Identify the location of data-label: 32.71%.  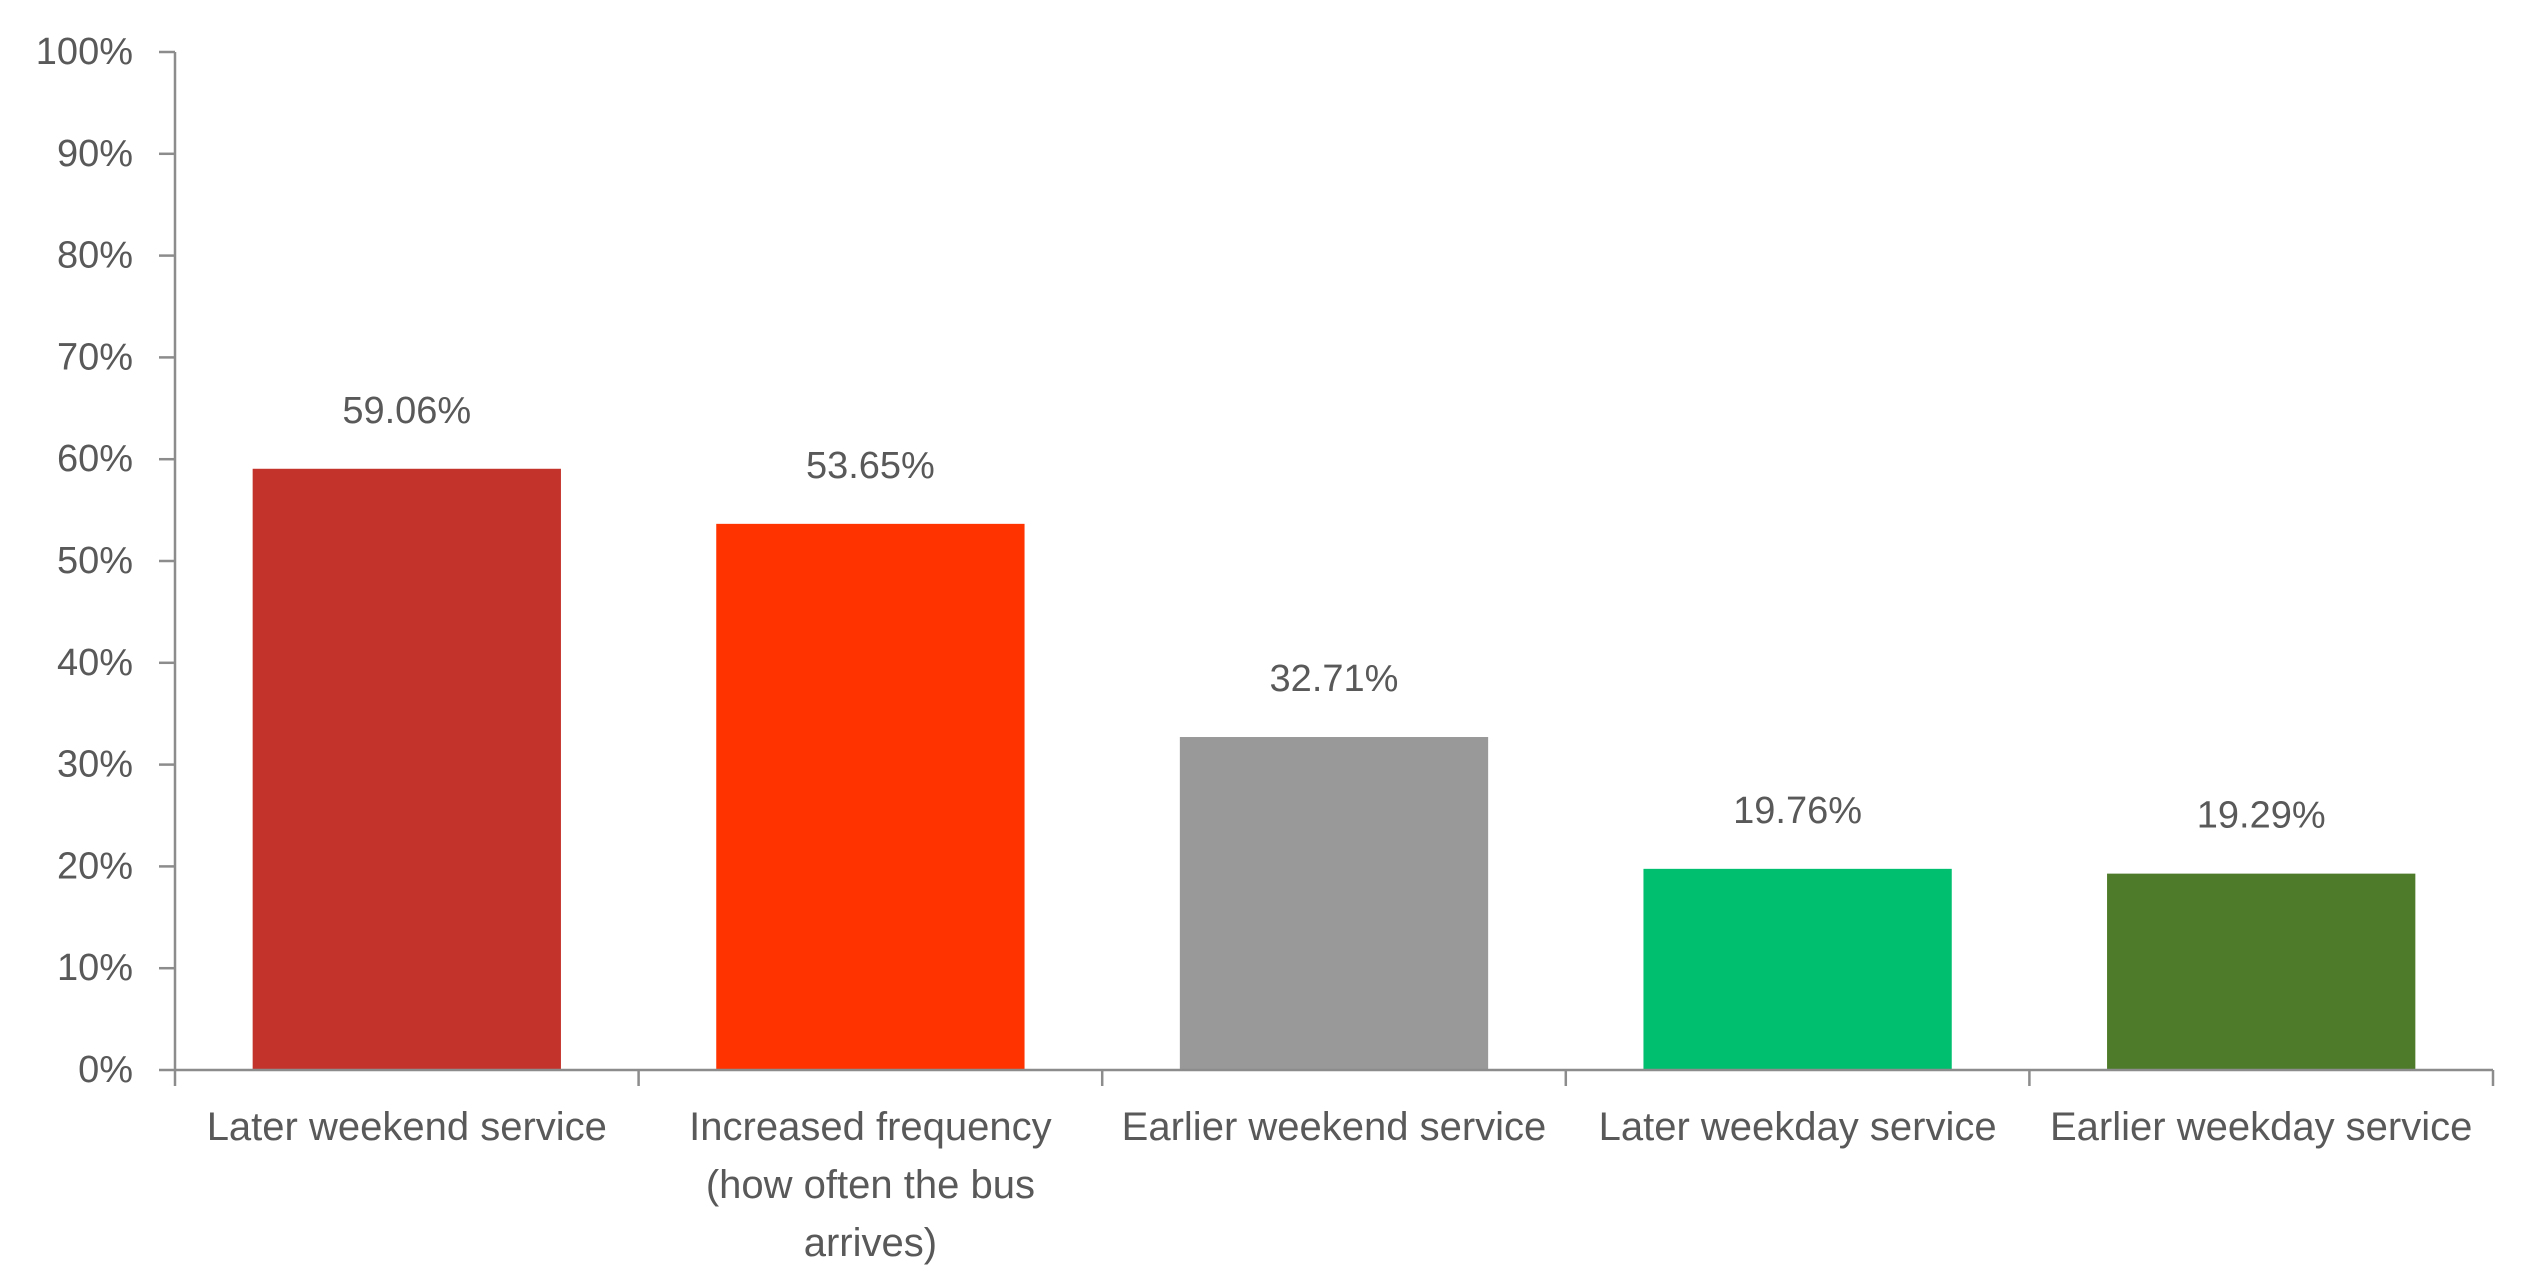
(1334, 679).